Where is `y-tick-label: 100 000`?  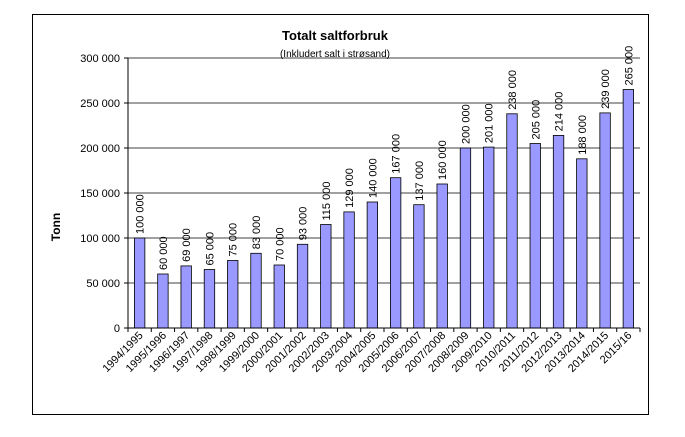
y-tick-label: 100 000 is located at coordinates (100, 239).